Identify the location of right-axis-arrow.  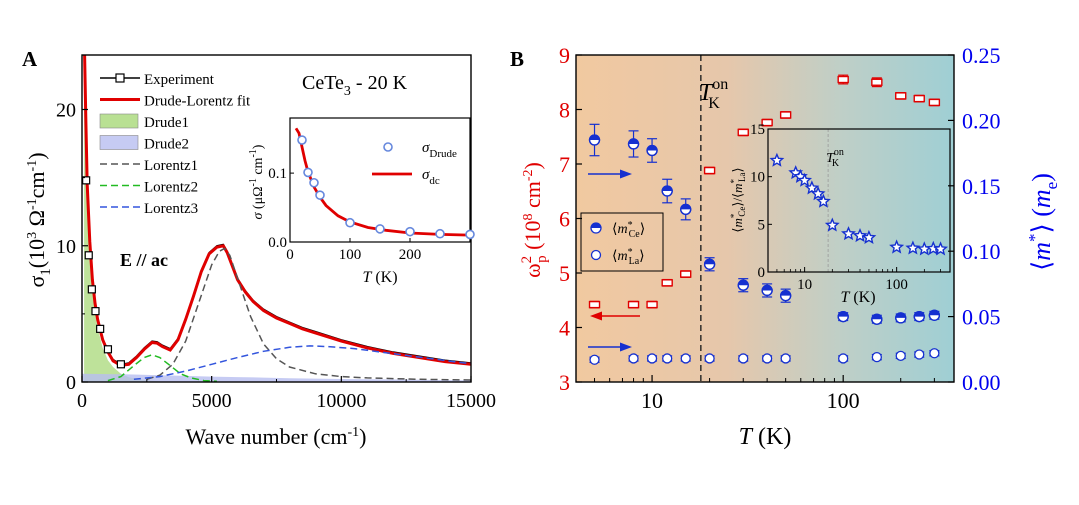
(610, 174).